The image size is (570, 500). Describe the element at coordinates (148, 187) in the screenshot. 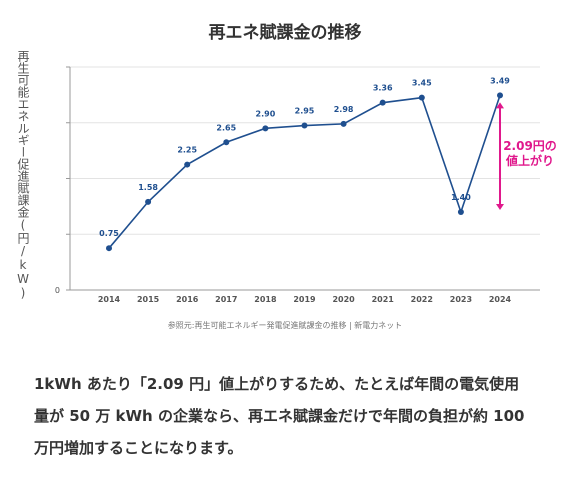

I see `data-label: 1.58` at that location.